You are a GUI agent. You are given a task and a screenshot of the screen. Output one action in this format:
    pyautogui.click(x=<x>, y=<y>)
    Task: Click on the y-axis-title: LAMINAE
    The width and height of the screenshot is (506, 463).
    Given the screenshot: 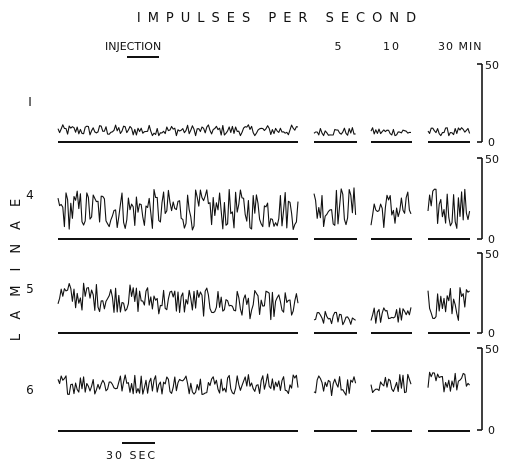 What is the action you would take?
    pyautogui.click(x=16, y=263)
    